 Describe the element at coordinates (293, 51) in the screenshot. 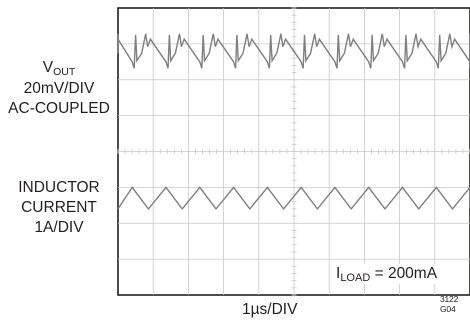

I see `vout-trace` at that location.